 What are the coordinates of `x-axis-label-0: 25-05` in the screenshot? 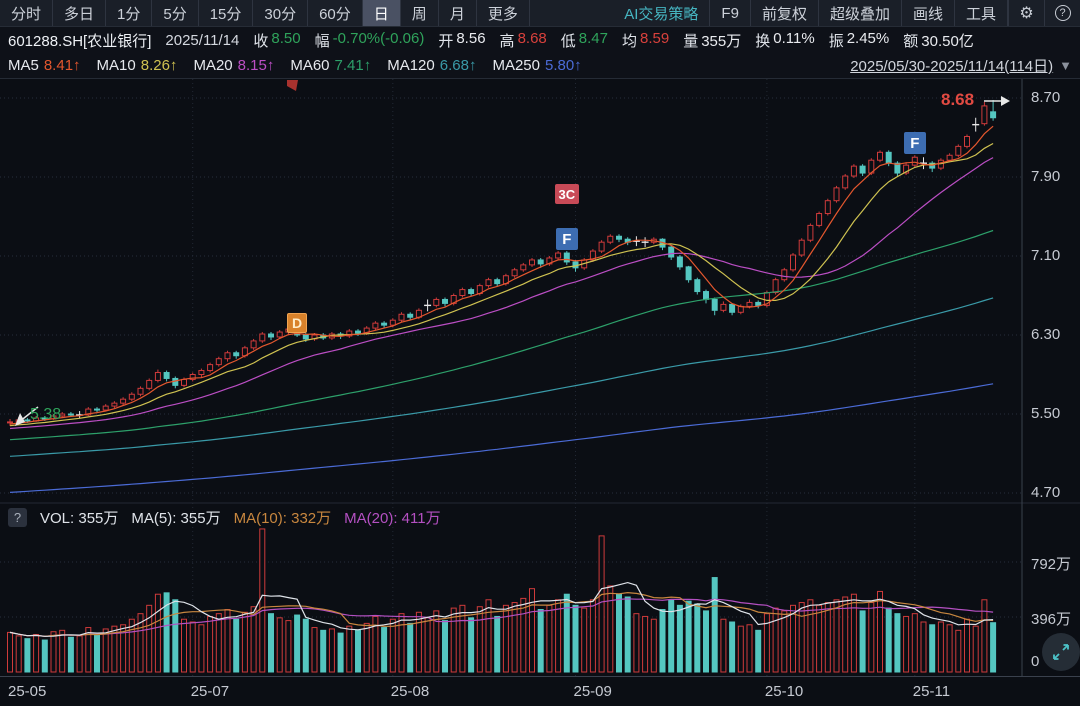 It's located at (27, 691).